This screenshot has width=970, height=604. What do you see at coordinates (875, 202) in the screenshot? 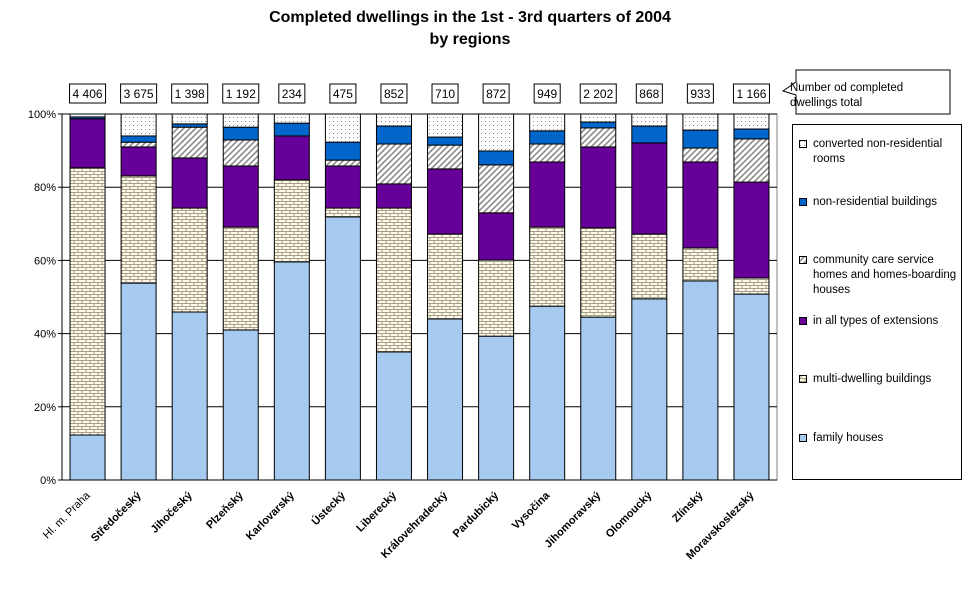
I see `legend-label: non-residential buildings` at bounding box center [875, 202].